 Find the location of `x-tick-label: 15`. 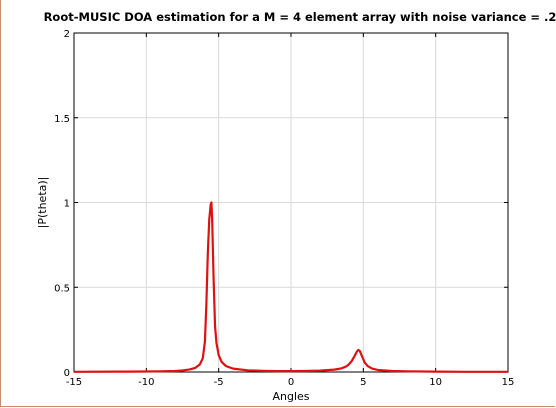

x-tick-label: 15 is located at coordinates (508, 382).